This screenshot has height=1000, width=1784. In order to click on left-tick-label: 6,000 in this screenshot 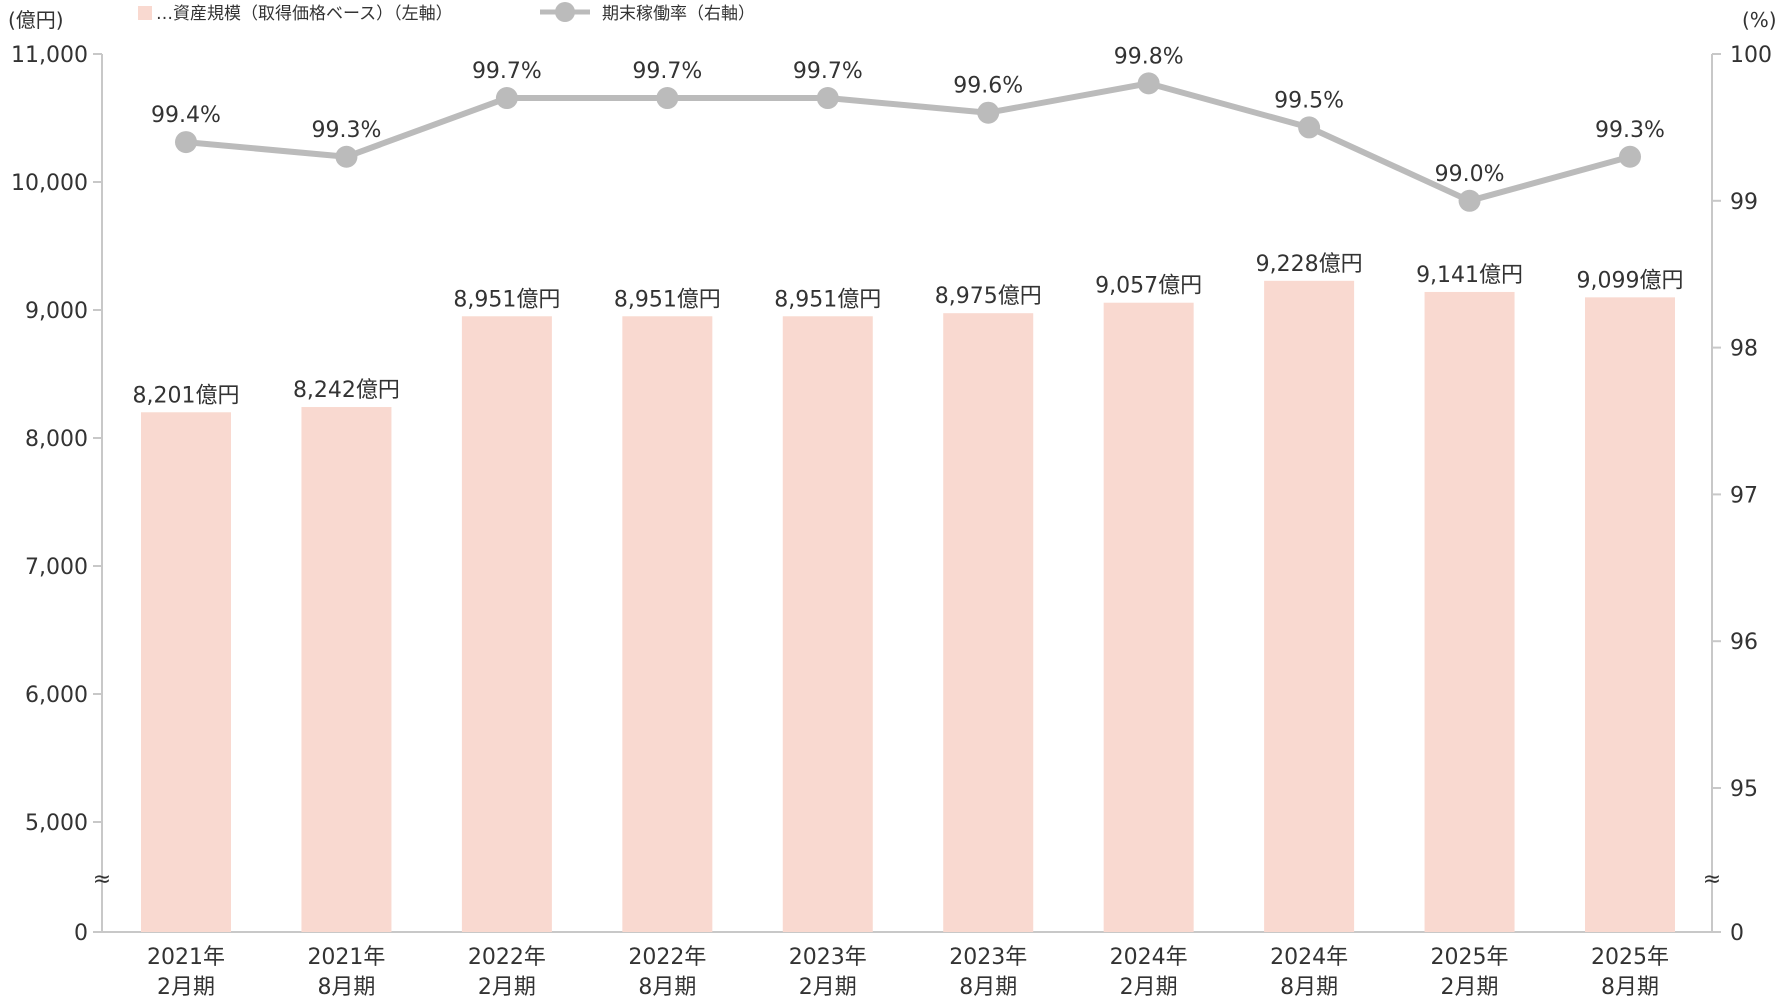, I will do `click(56, 695)`.